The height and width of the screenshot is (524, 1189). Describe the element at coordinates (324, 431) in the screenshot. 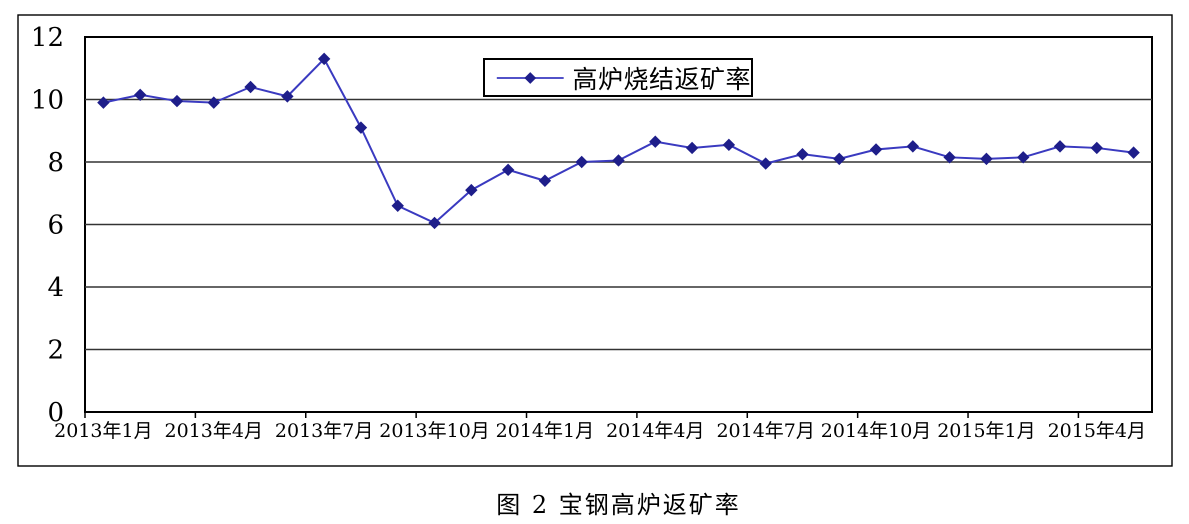

I see `x-tick-label: 2013年7月` at that location.